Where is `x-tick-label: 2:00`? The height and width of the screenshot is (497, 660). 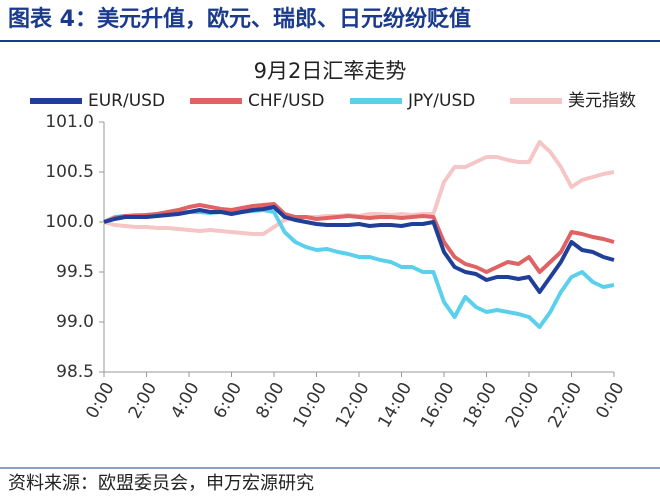
x-tick-label: 2:00 is located at coordinates (143, 400).